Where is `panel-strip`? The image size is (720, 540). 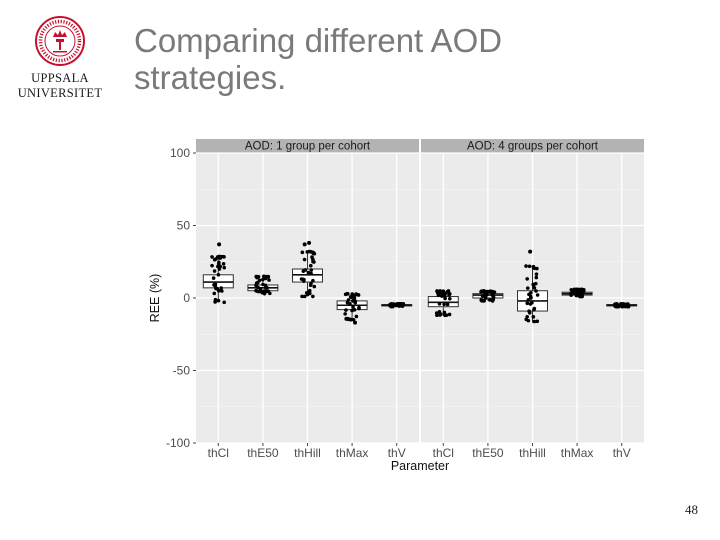 panel-strip is located at coordinates (532, 146).